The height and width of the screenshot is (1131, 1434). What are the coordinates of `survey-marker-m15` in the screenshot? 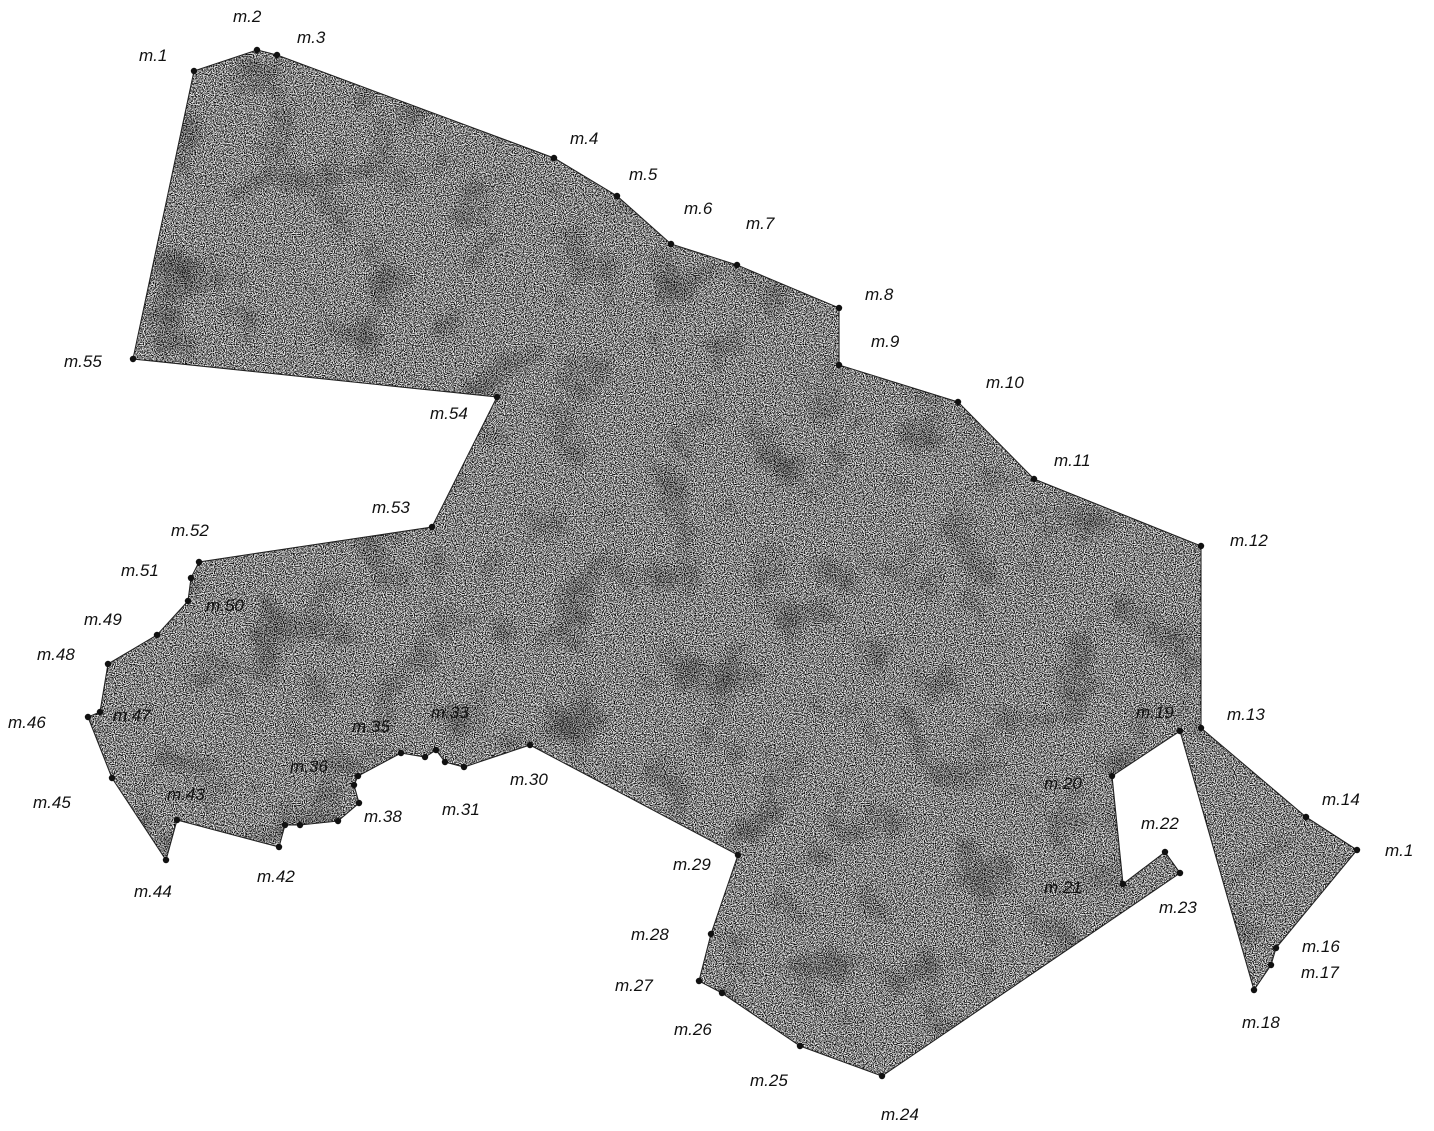 It's located at (1357, 850).